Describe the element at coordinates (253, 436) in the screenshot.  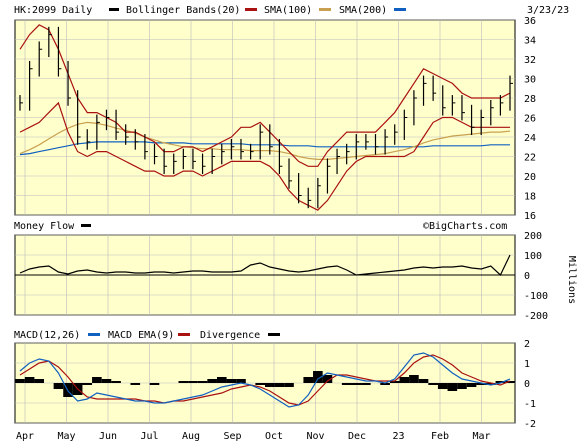
I see `x-axis-labels: Apr May Jun Jul Aug Sep Oct Nov Dec 23 Feb Mar` at that location.